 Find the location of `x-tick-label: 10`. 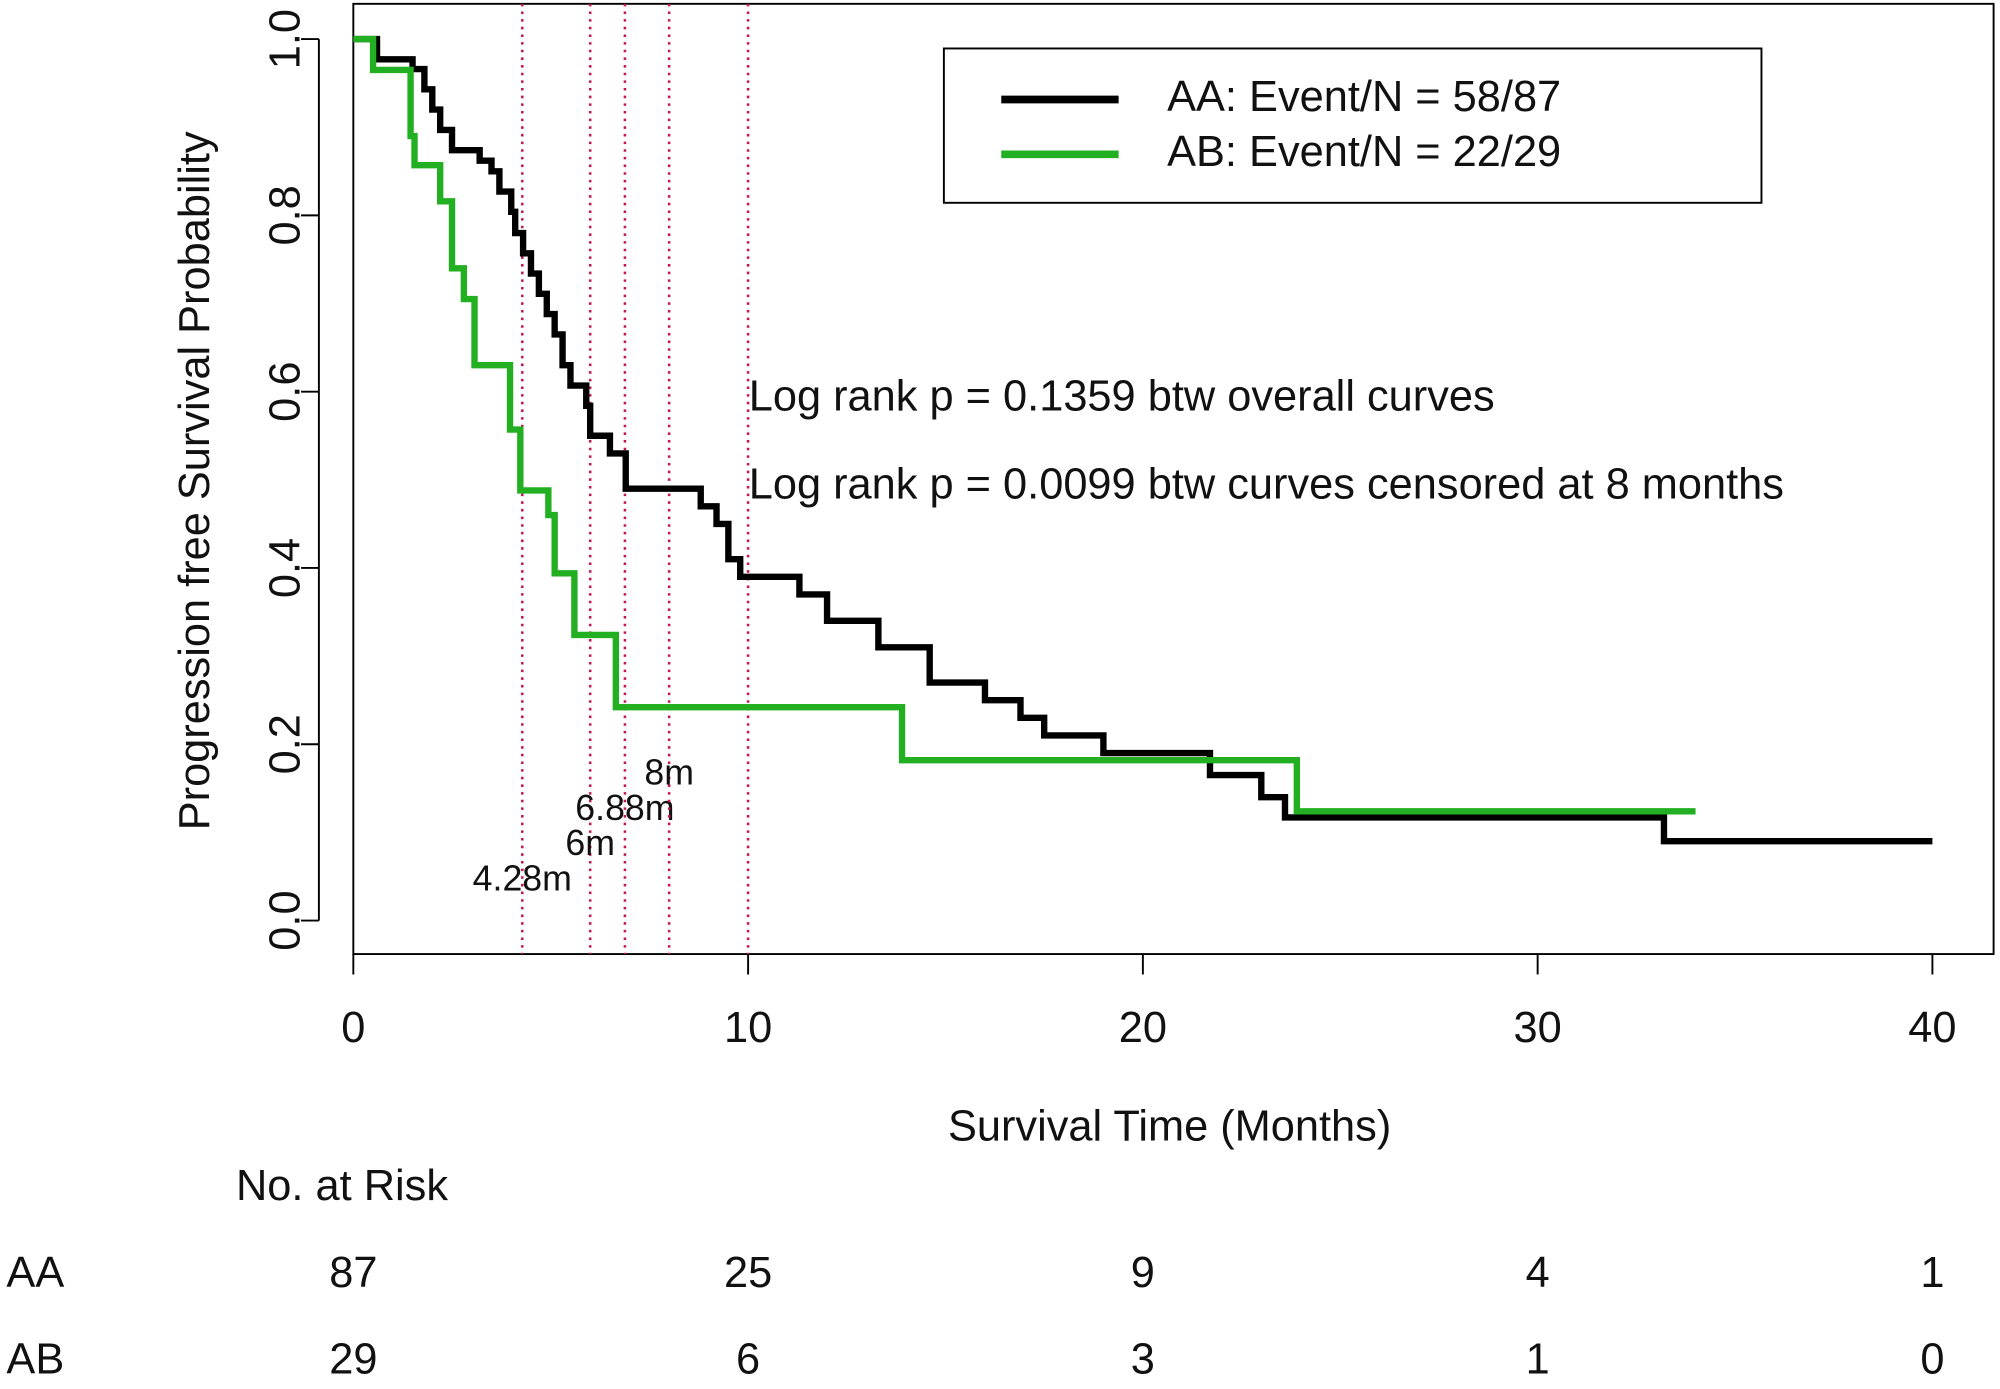

x-tick-label: 10 is located at coordinates (748, 1028).